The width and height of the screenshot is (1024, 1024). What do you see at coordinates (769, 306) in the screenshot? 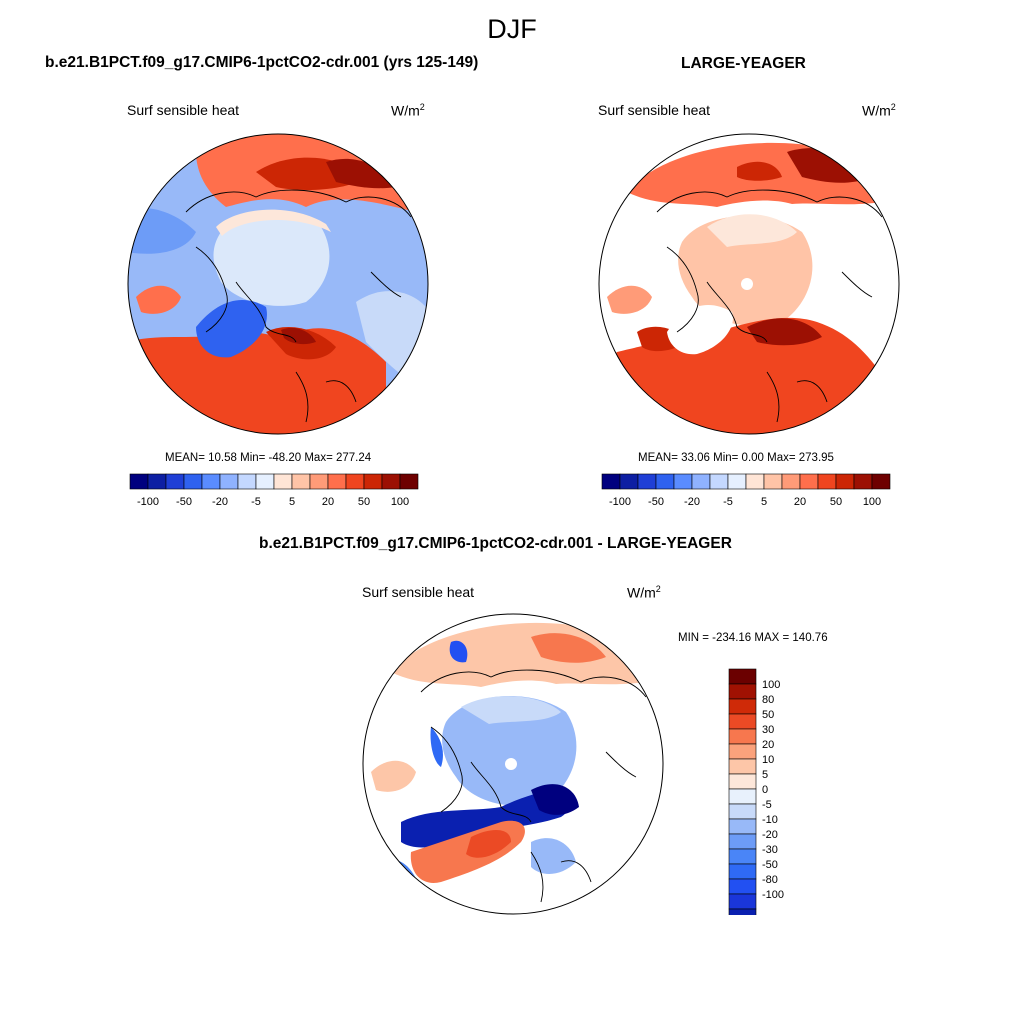
I see `panel-2-coastlines` at bounding box center [769, 306].